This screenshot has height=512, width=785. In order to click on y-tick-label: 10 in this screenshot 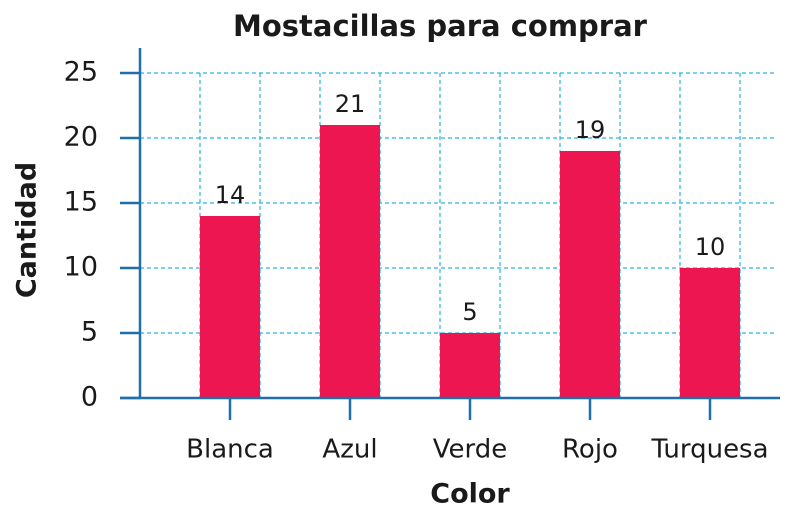, I will do `click(81, 267)`.